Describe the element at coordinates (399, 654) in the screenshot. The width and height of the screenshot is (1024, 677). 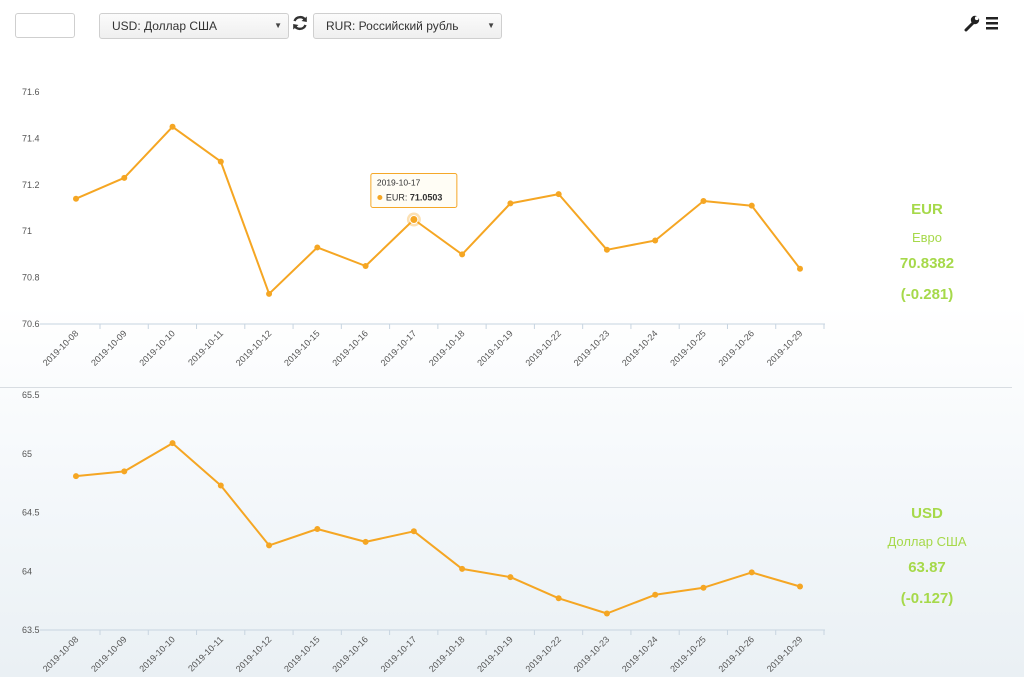
I see `usd-x-tick-label: 2019-10-17` at that location.